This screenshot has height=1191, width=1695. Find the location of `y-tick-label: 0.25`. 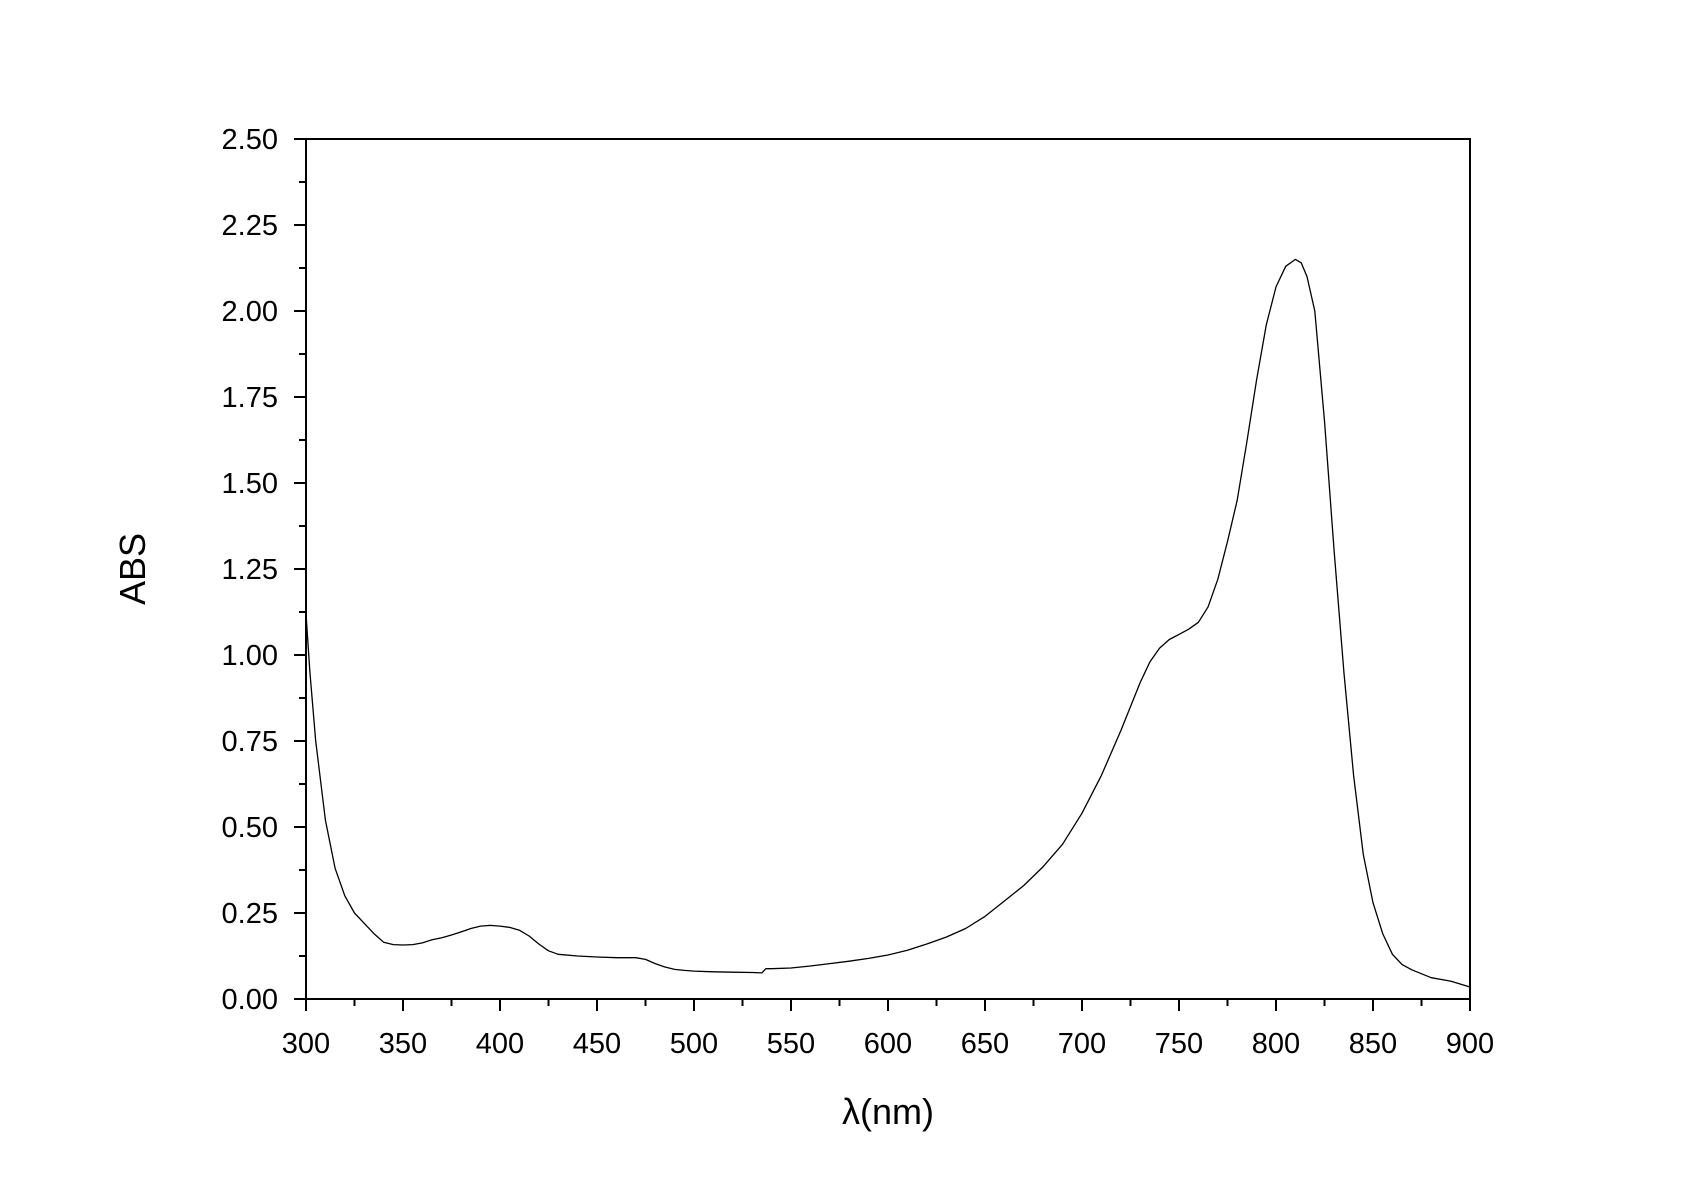

y-tick-label: 0.25 is located at coordinates (250, 914).